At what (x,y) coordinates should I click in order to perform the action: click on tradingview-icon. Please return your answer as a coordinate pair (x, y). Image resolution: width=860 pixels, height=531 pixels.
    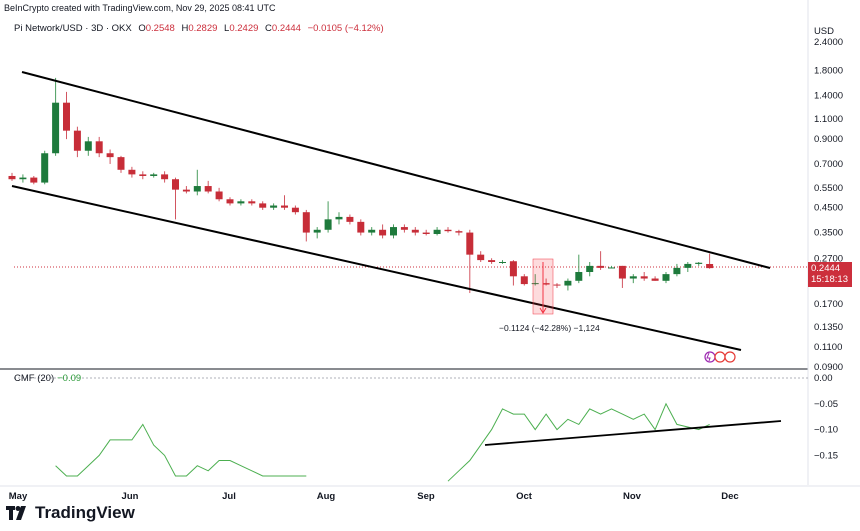
    Looking at the image, I should click on (16, 513).